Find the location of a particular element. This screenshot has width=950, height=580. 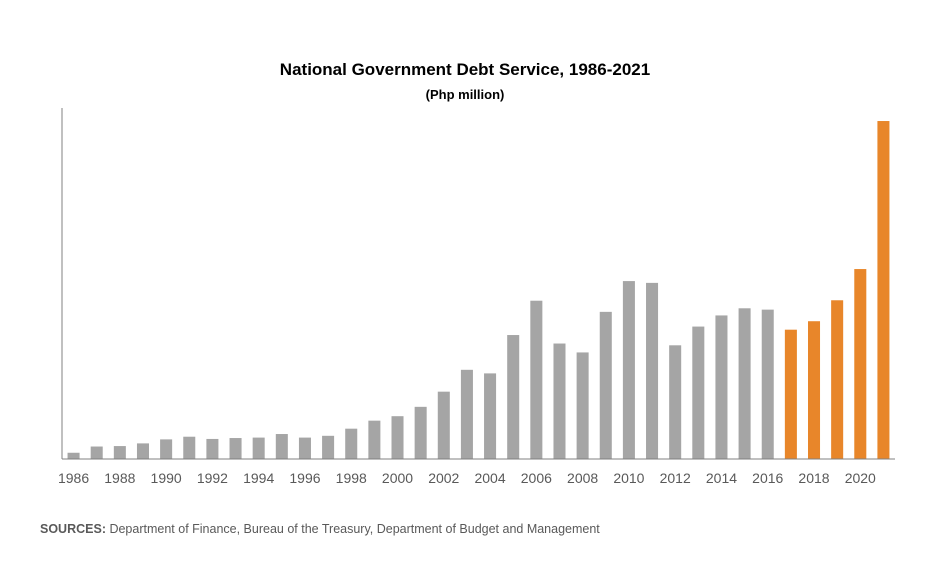

bar-1988 is located at coordinates (119, 452).